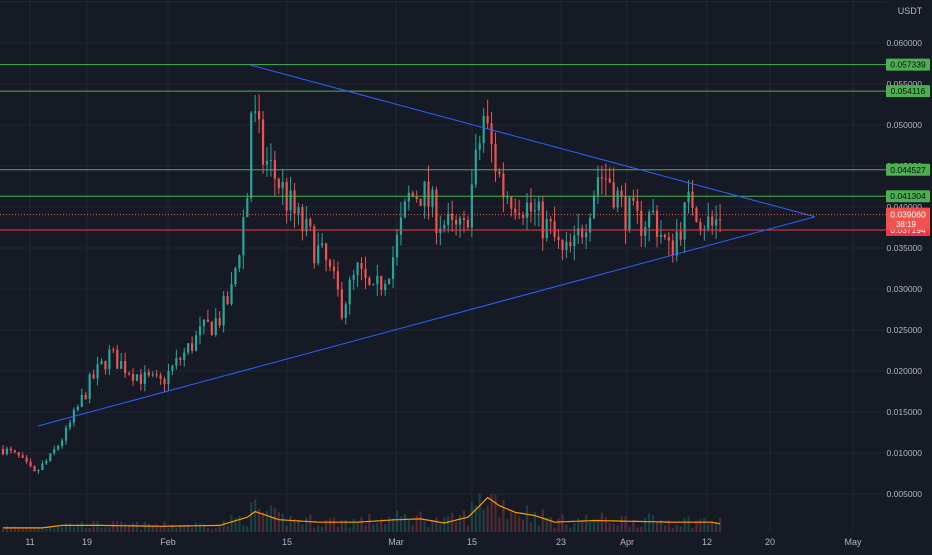  Describe the element at coordinates (905, 207) in the screenshot. I see `price-tick-label: 0.040000` at that location.